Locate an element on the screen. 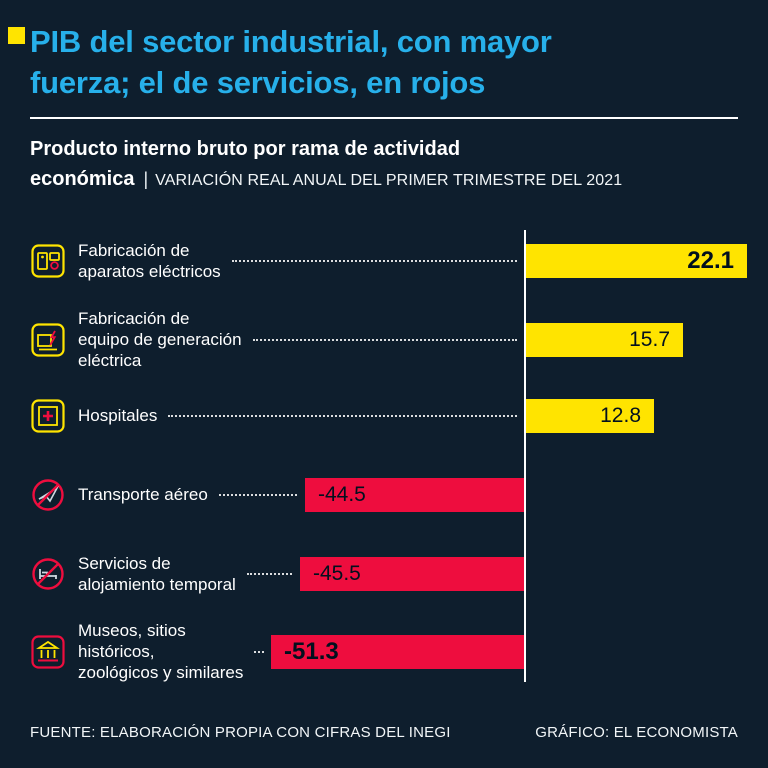 Image resolution: width=768 pixels, height=768 pixels. divider-line is located at coordinates (384, 117).